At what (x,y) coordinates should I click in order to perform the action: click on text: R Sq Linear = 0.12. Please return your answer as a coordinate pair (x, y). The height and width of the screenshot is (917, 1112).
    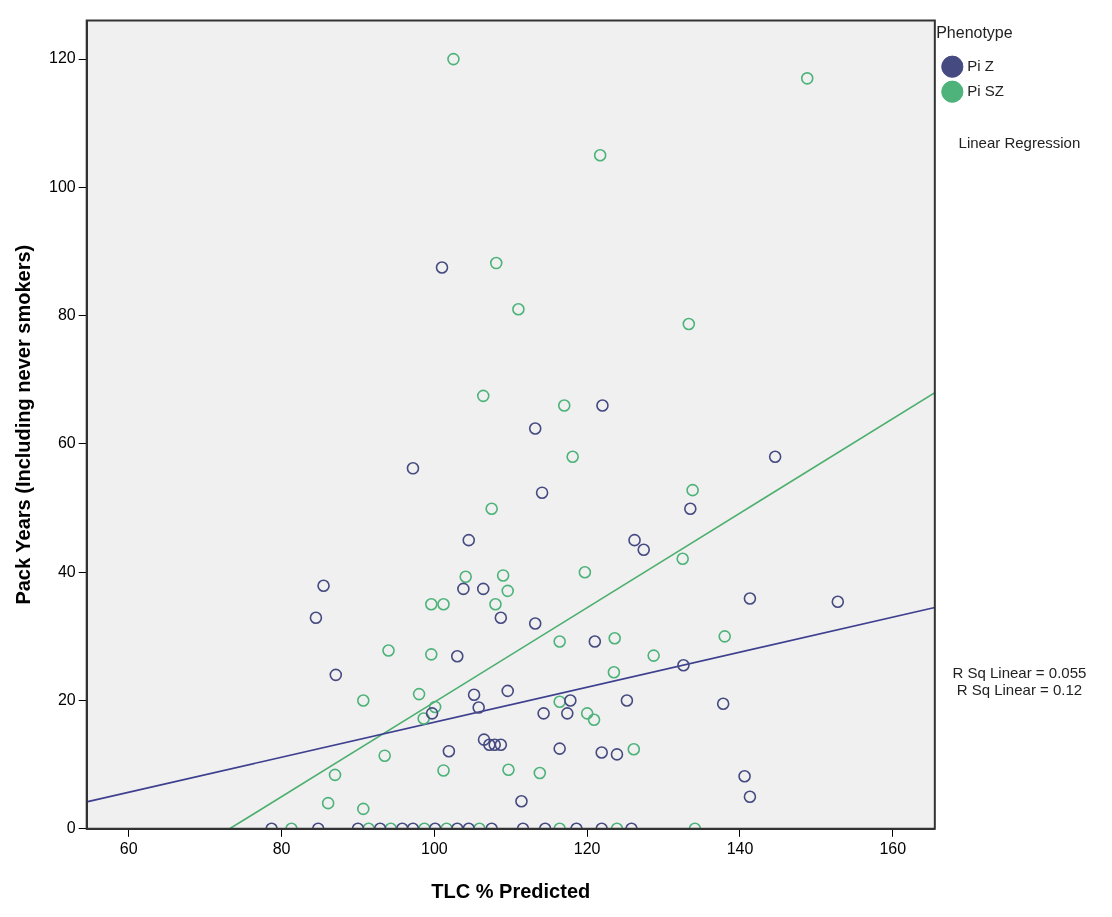
    Looking at the image, I should click on (1019, 689).